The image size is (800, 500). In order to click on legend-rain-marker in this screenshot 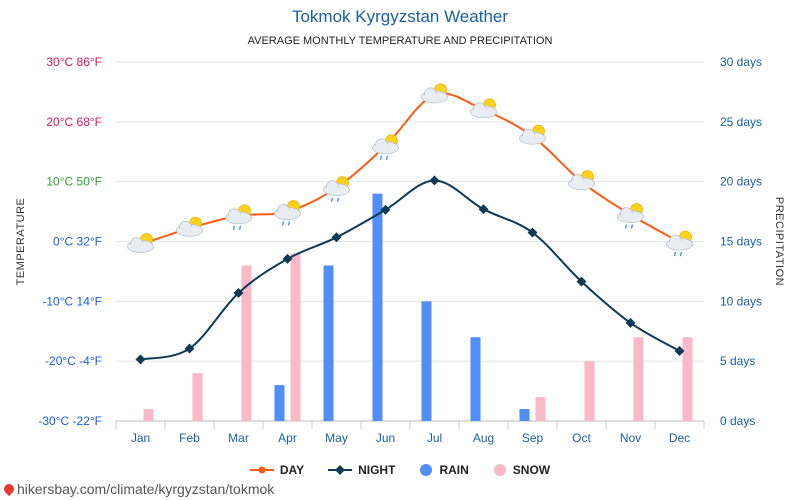, I will do `click(426, 470)`.